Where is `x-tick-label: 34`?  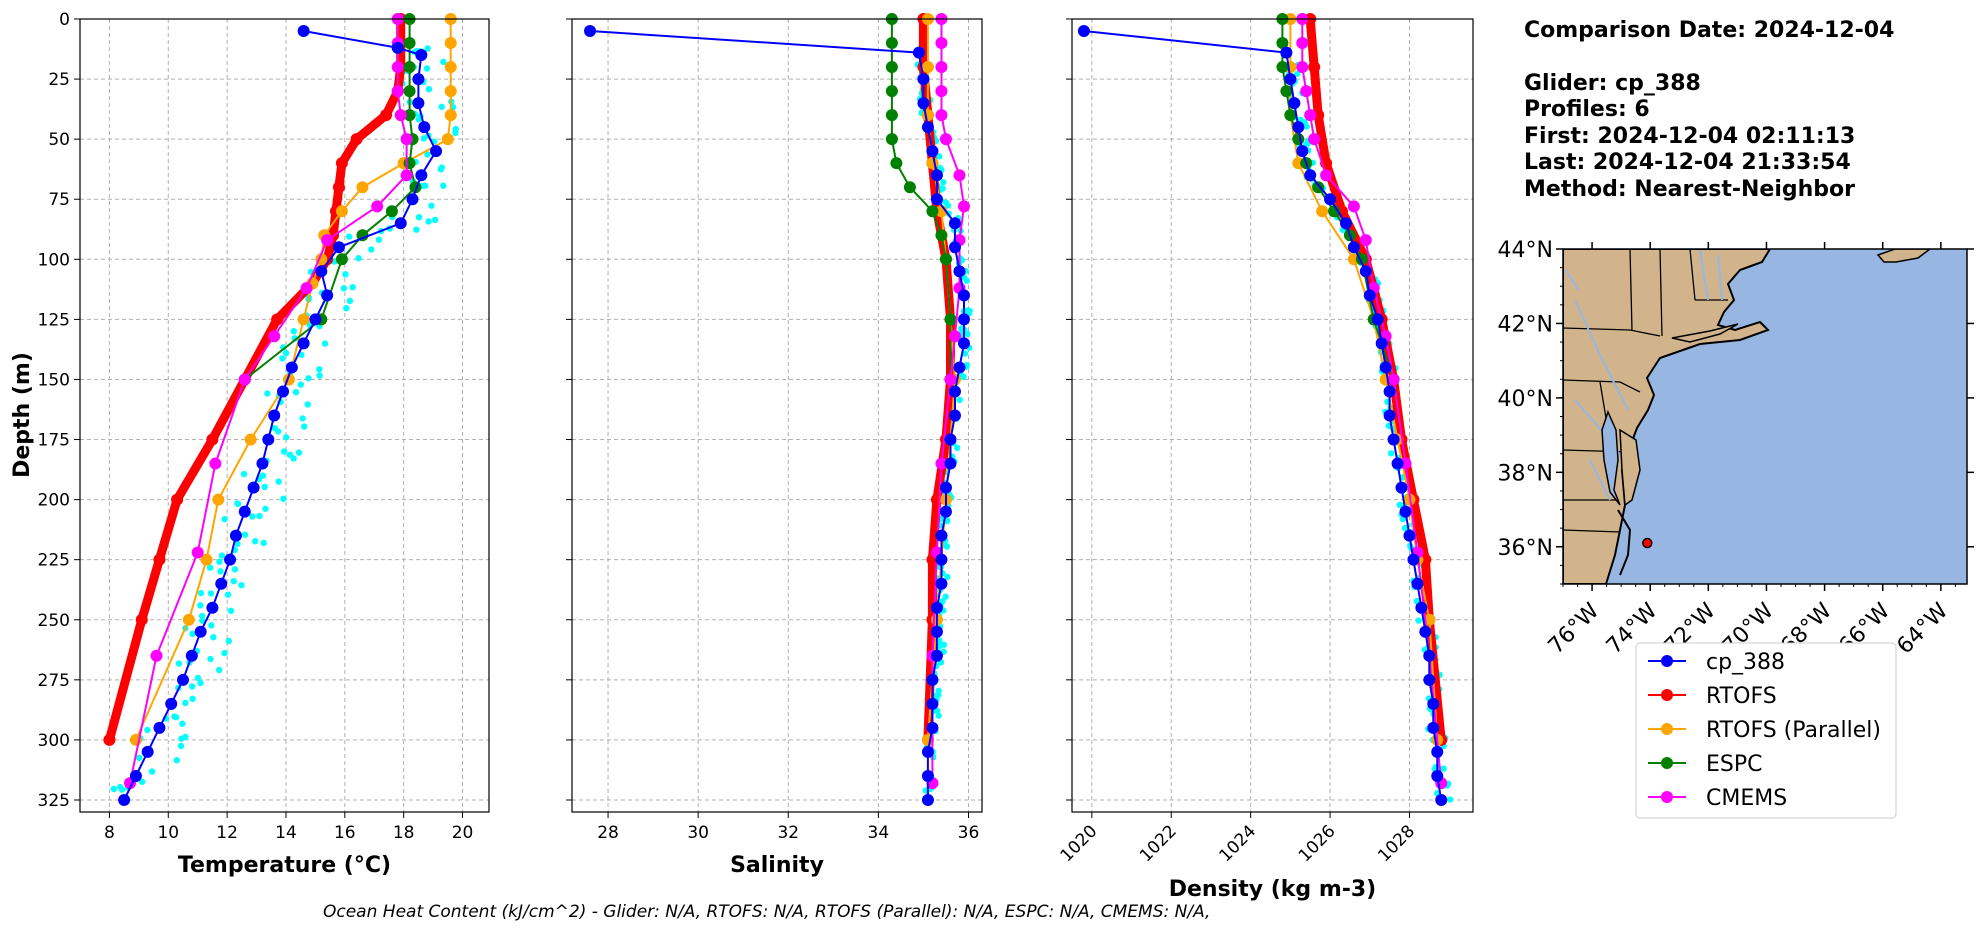 x-tick-label: 34 is located at coordinates (879, 833).